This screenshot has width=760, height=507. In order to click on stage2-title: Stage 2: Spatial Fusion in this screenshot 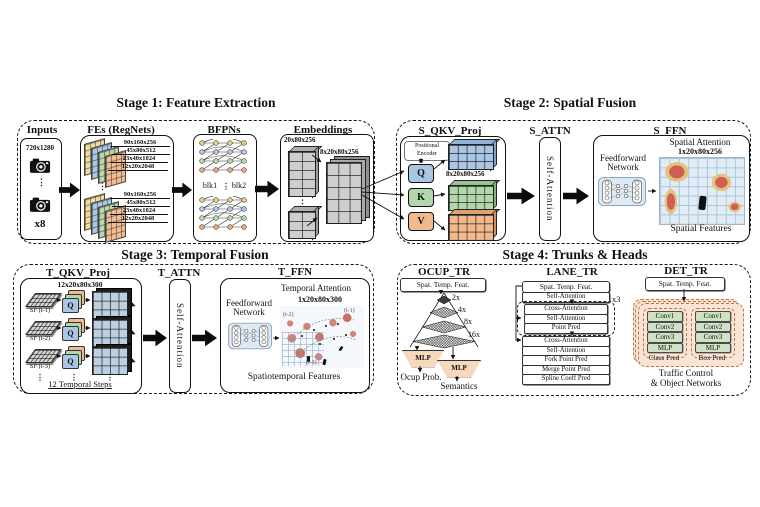, I will do `click(570, 102)`.